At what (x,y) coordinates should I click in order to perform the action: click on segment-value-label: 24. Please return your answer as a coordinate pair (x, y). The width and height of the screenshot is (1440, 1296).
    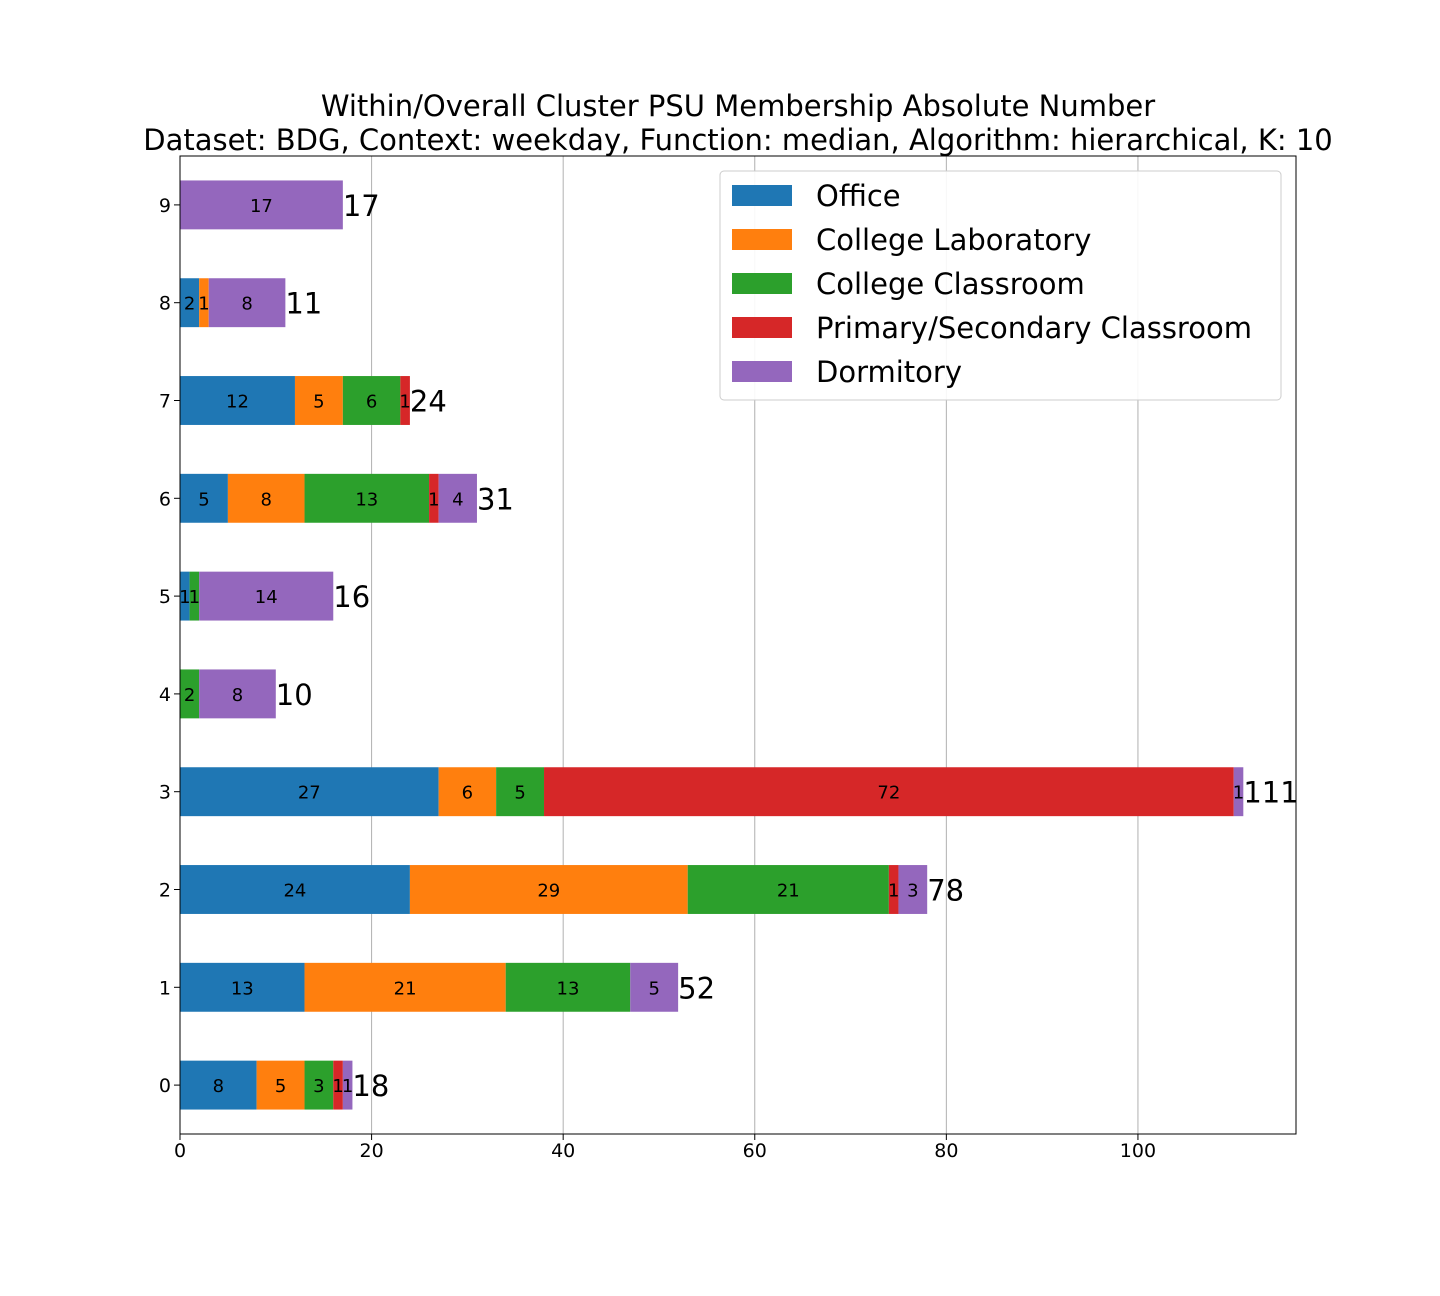
    Looking at the image, I should click on (294, 891).